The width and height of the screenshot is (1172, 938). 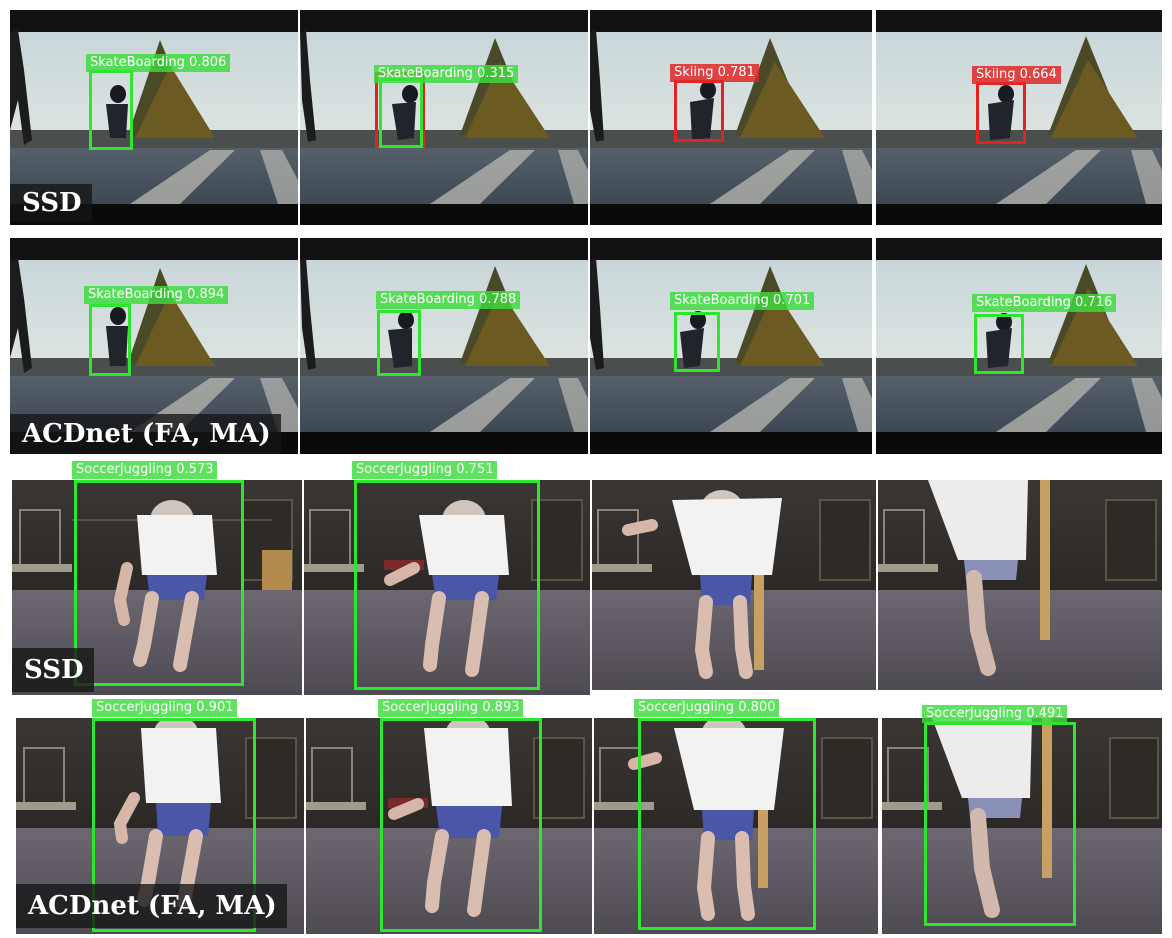 What do you see at coordinates (448, 300) in the screenshot?
I see `detection-label: SkateBoarding 0.788` at bounding box center [448, 300].